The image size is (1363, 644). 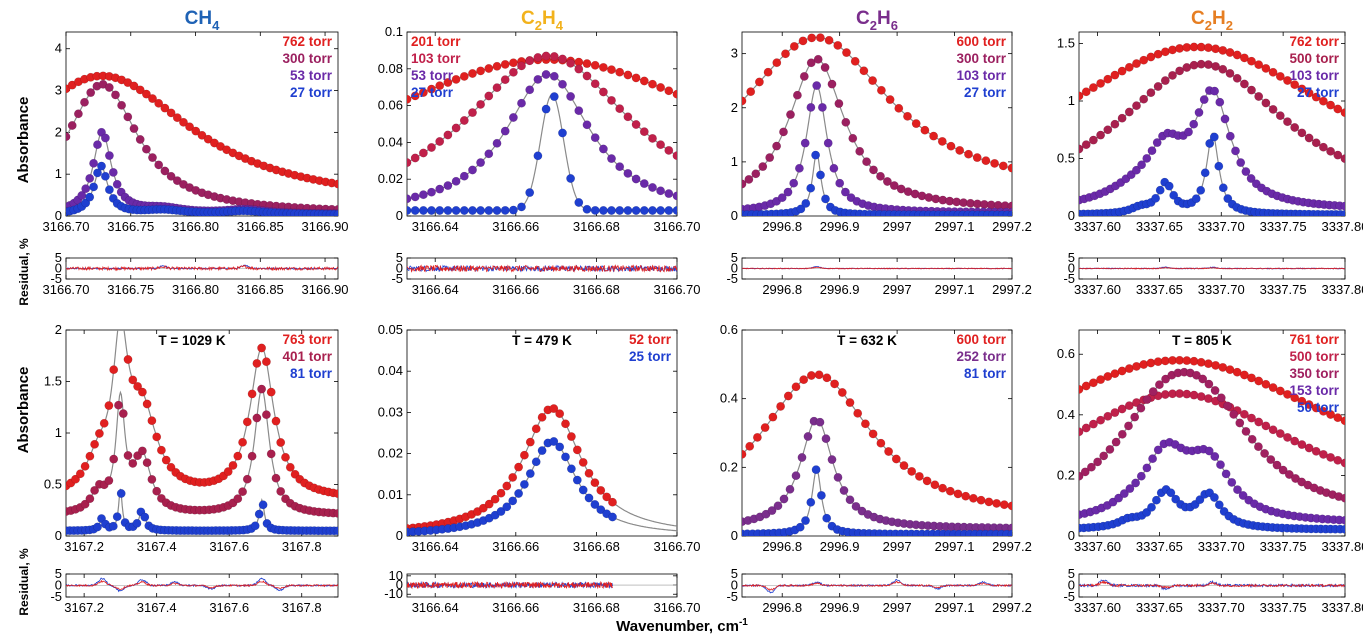 What do you see at coordinates (393, 593) in the screenshot?
I see `y-tick-label: -10` at bounding box center [393, 593].